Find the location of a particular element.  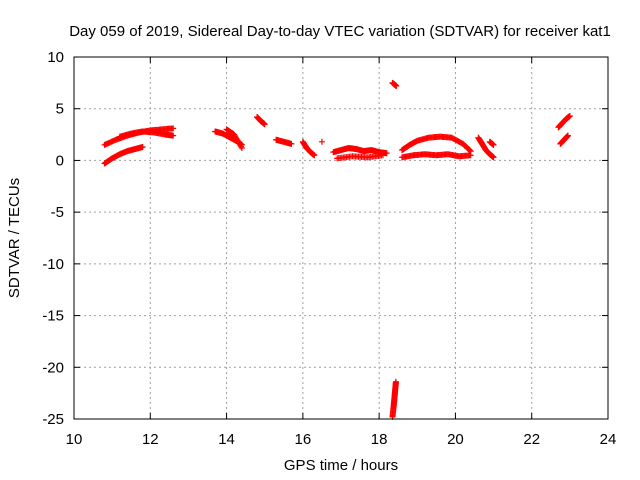

y-axis-label: SDTVAR / TECUs is located at coordinates (14, 238).